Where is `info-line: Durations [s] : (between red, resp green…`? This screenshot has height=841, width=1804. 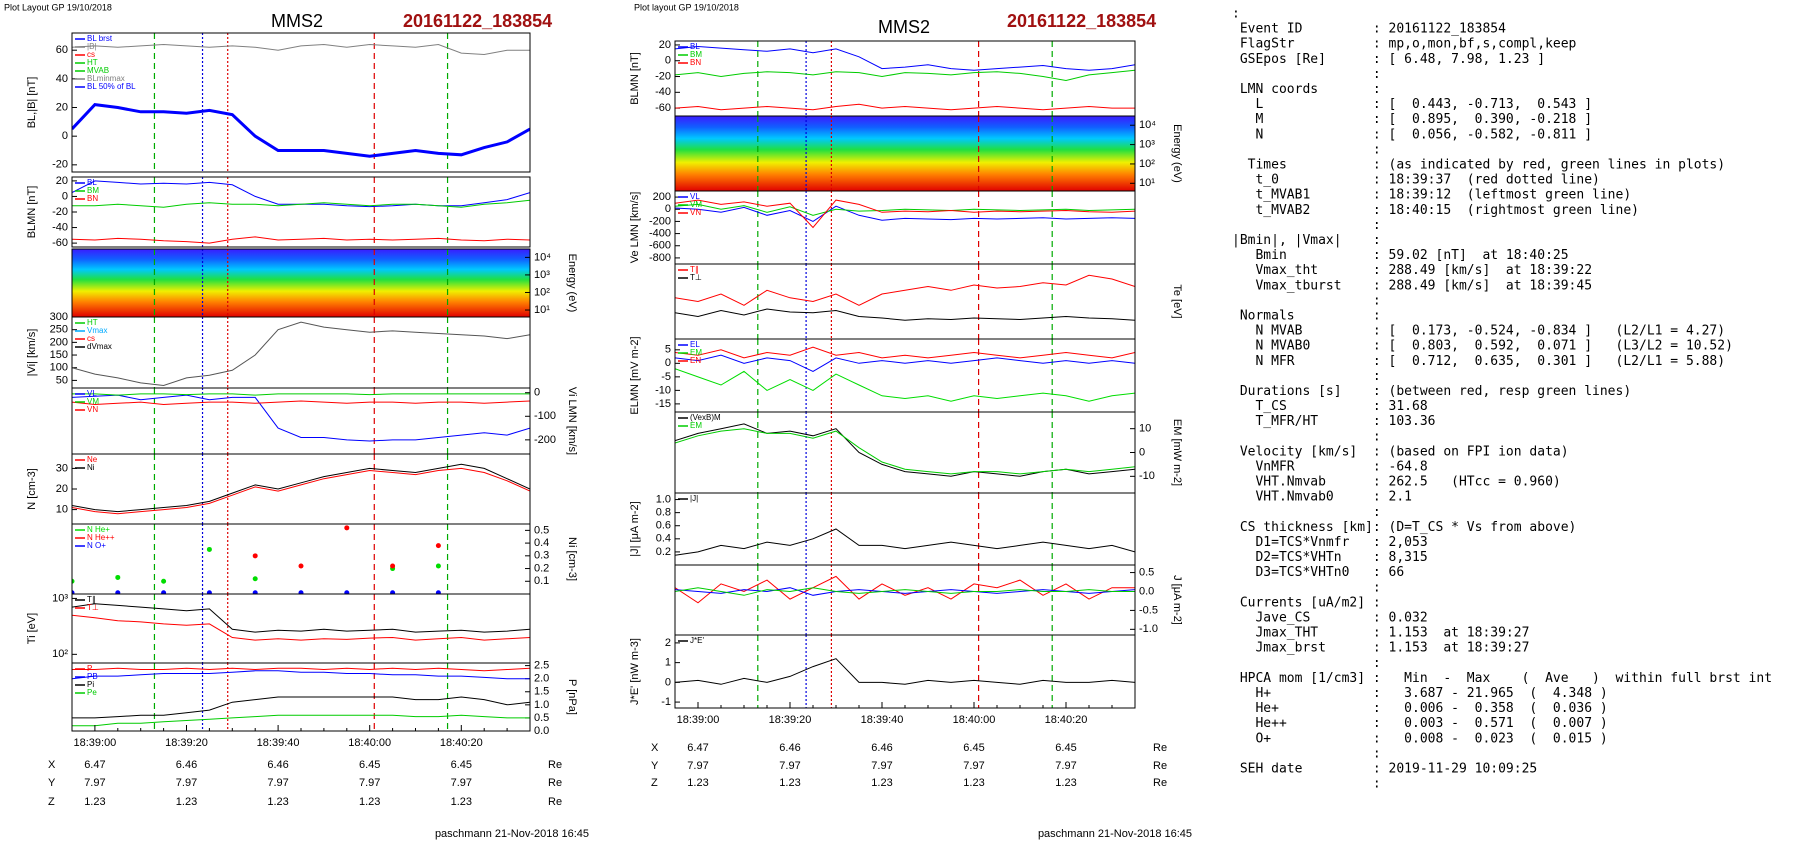
info-line: Durations [s] : (between red, resp green… is located at coordinates (1431, 391).